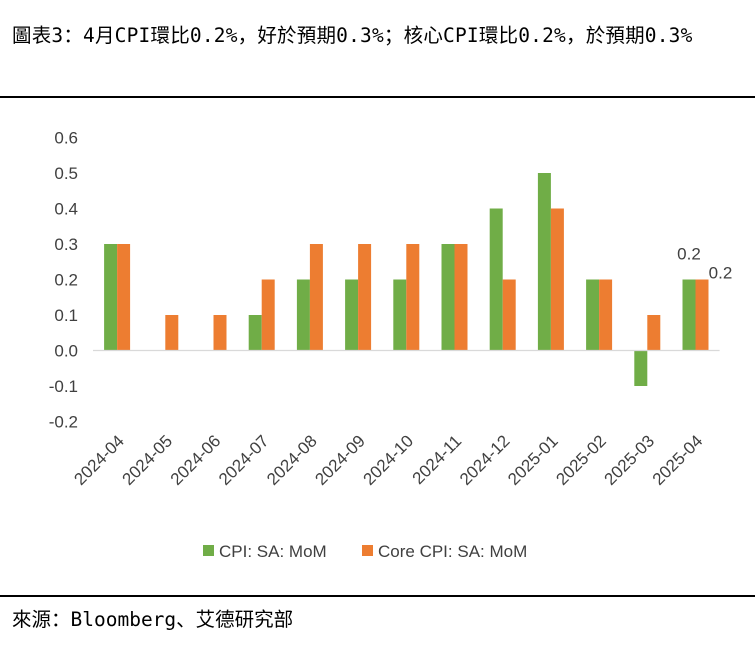  What do you see at coordinates (533, 460) in the screenshot?
I see `x-tick-label: 2025-01` at bounding box center [533, 460].